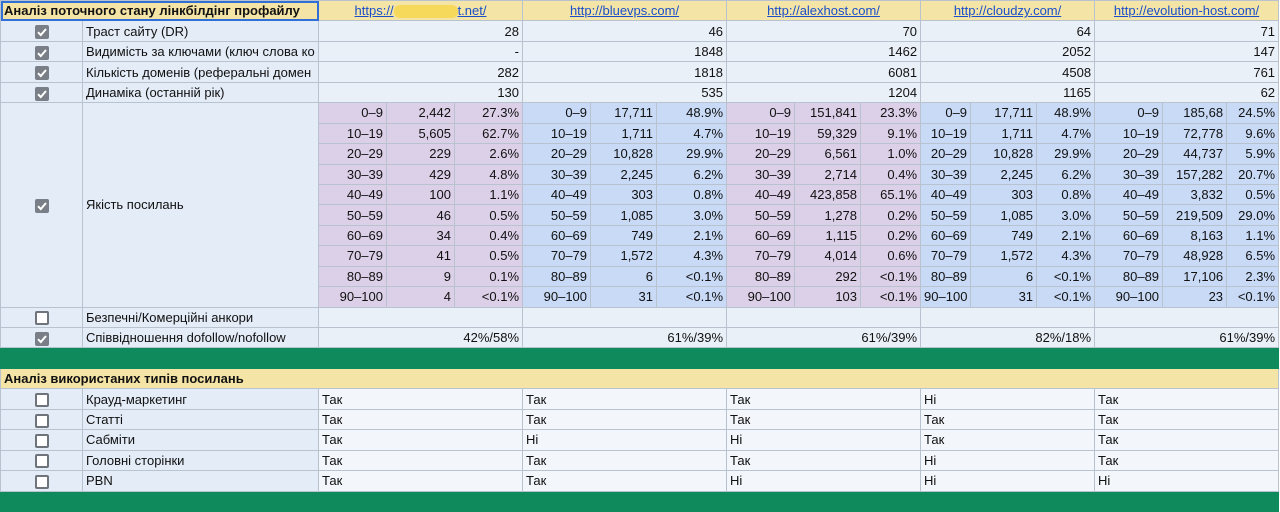 This screenshot has width=1280, height=512. I want to click on count: 9, so click(447, 276).